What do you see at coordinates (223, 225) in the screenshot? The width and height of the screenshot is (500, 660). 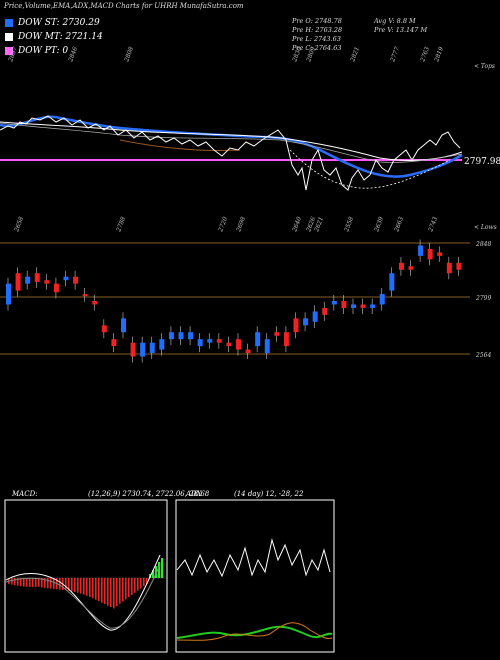 I see `bottom-tick-label: 2720` at bounding box center [223, 225].